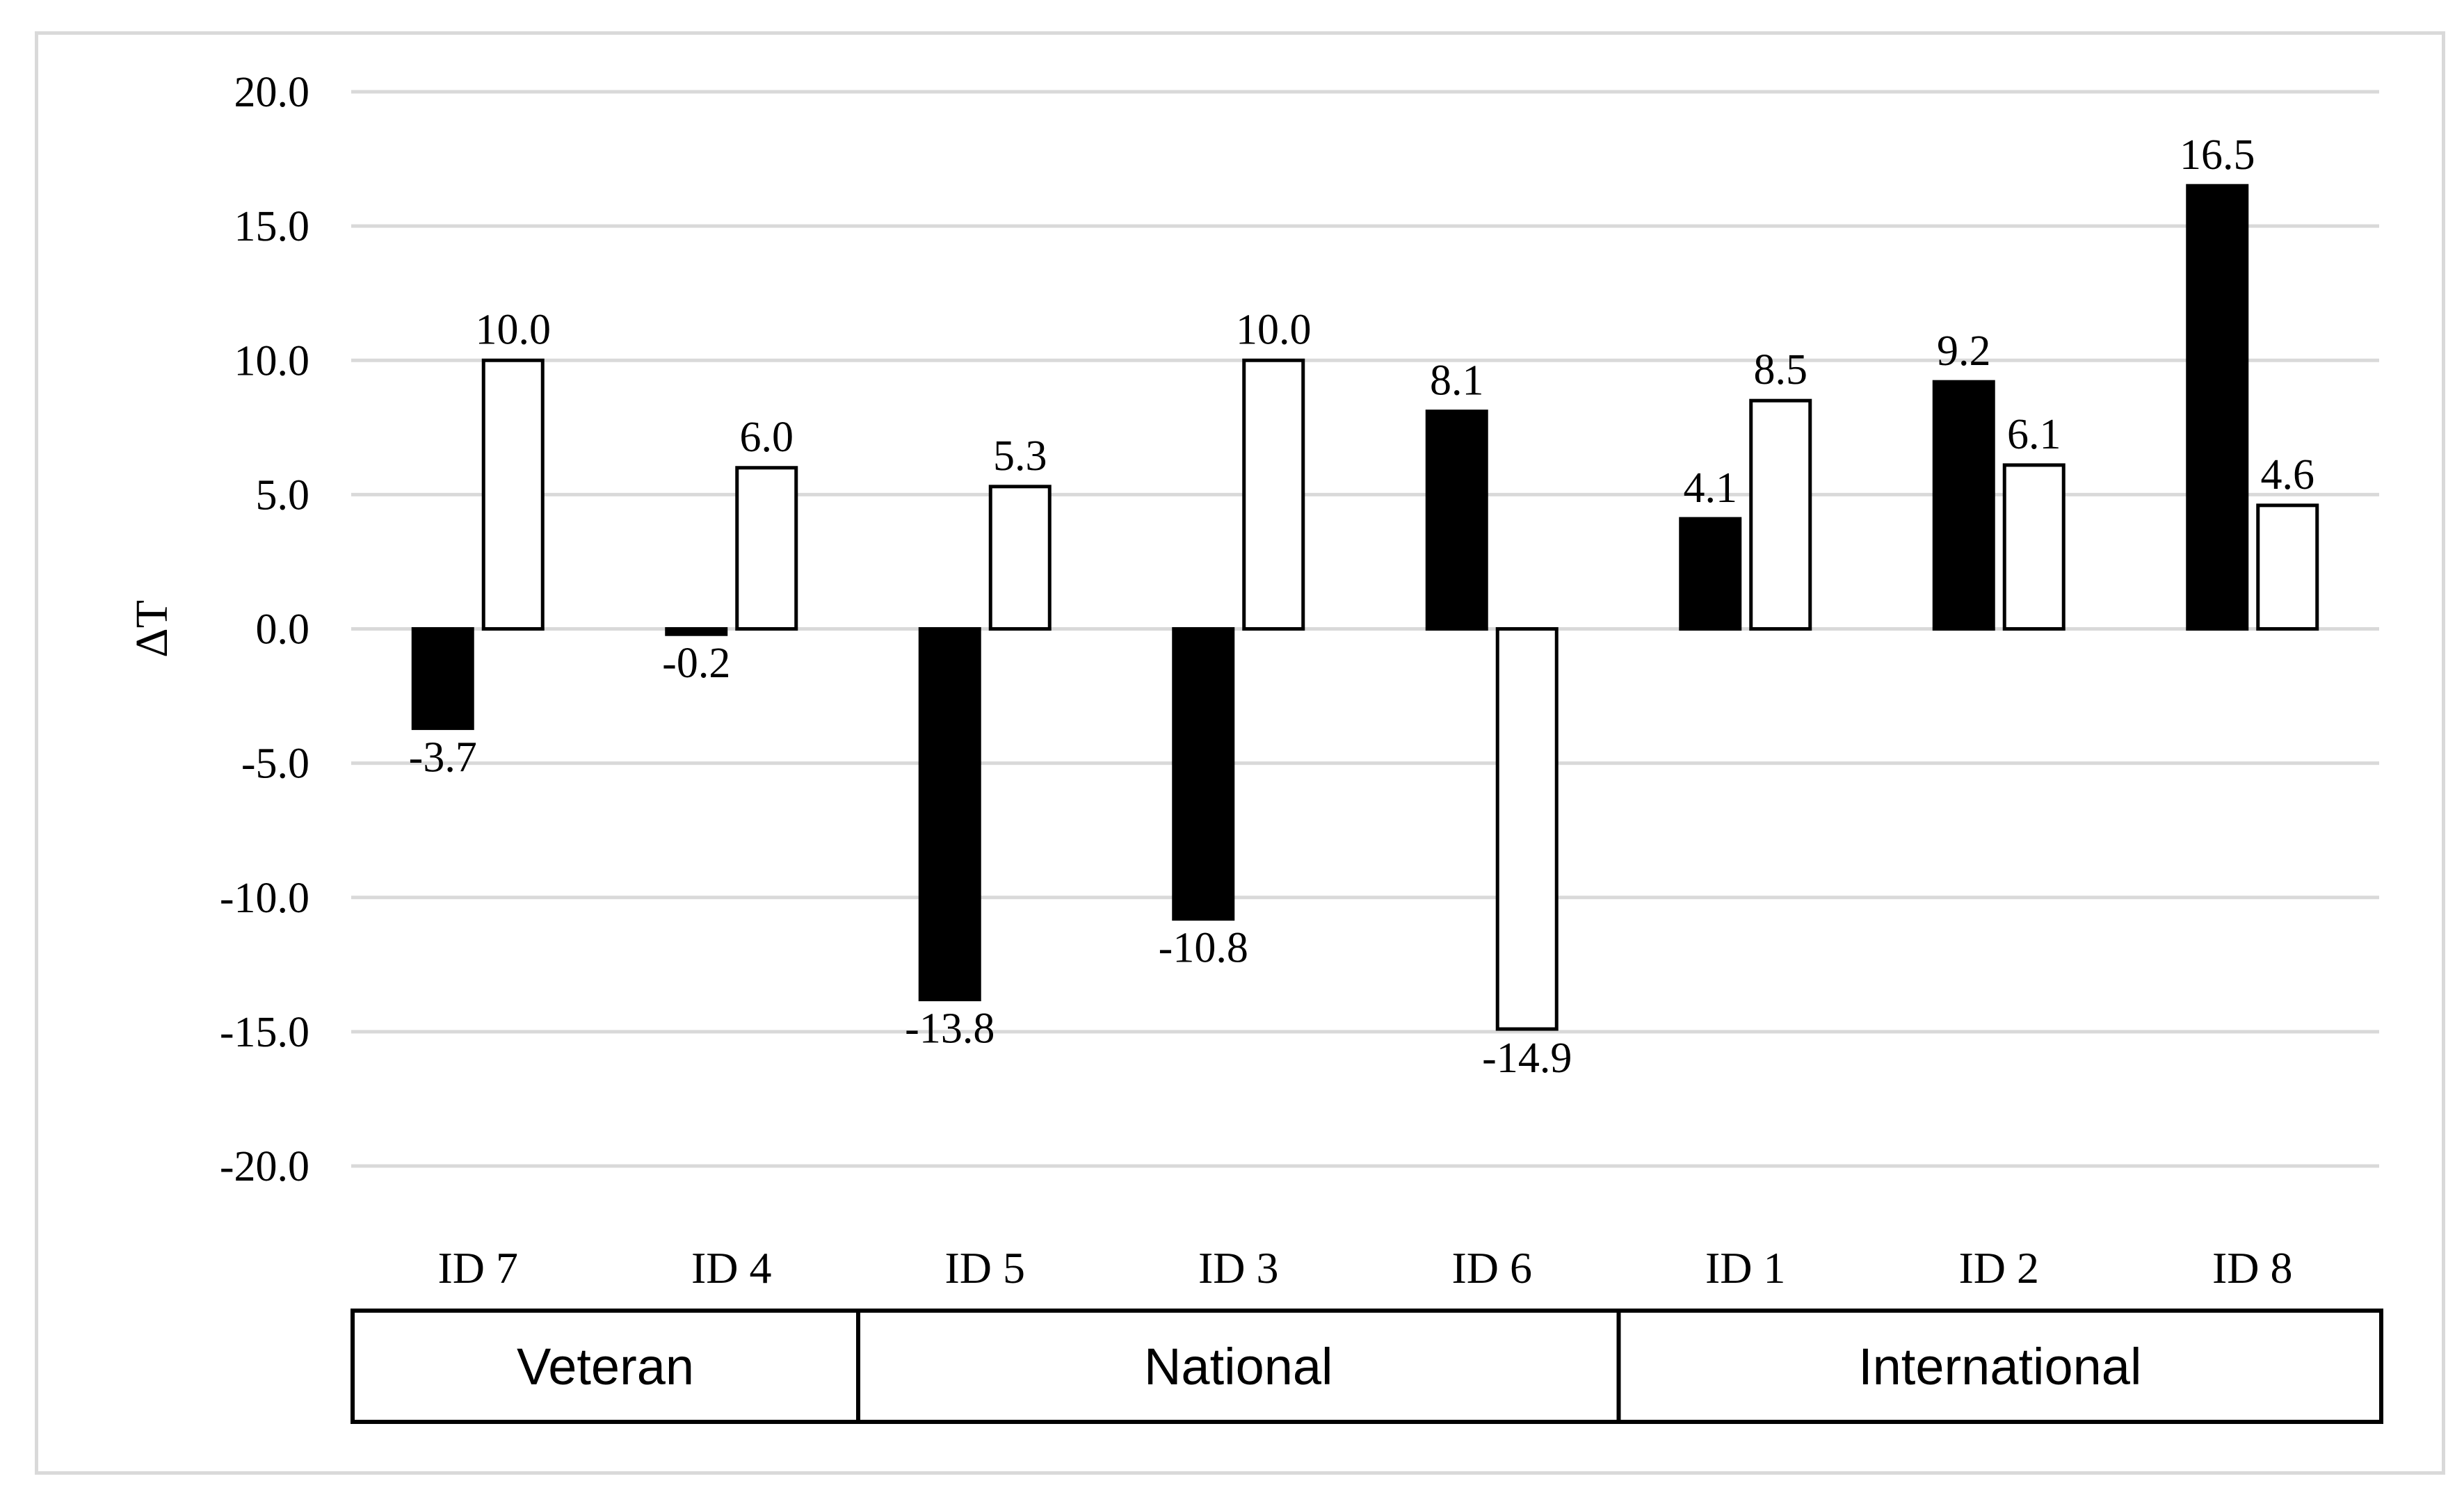 This screenshot has height=1506, width=2464. Describe the element at coordinates (1203, 948) in the screenshot. I see `data-label: -10.8` at that location.